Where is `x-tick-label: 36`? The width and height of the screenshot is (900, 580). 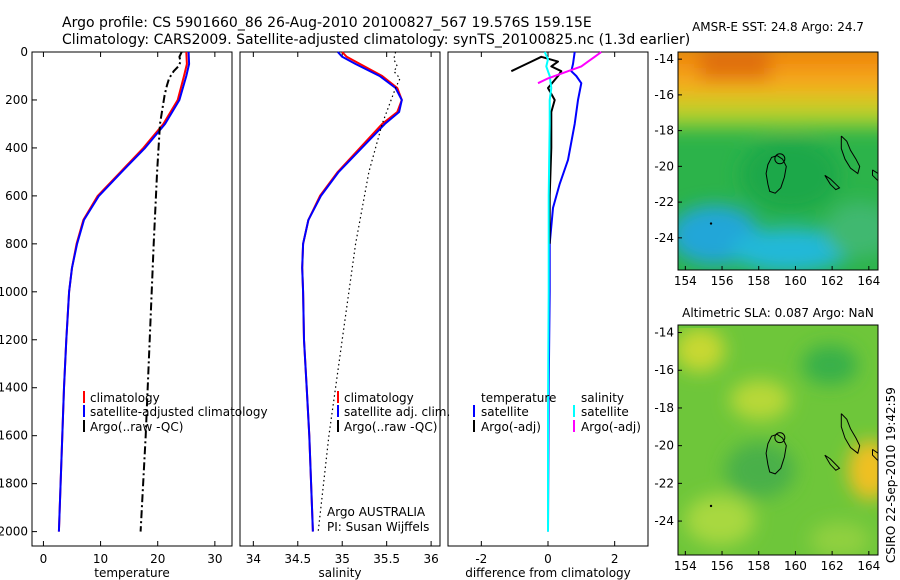 x-tick-label: 36 is located at coordinates (430, 559).